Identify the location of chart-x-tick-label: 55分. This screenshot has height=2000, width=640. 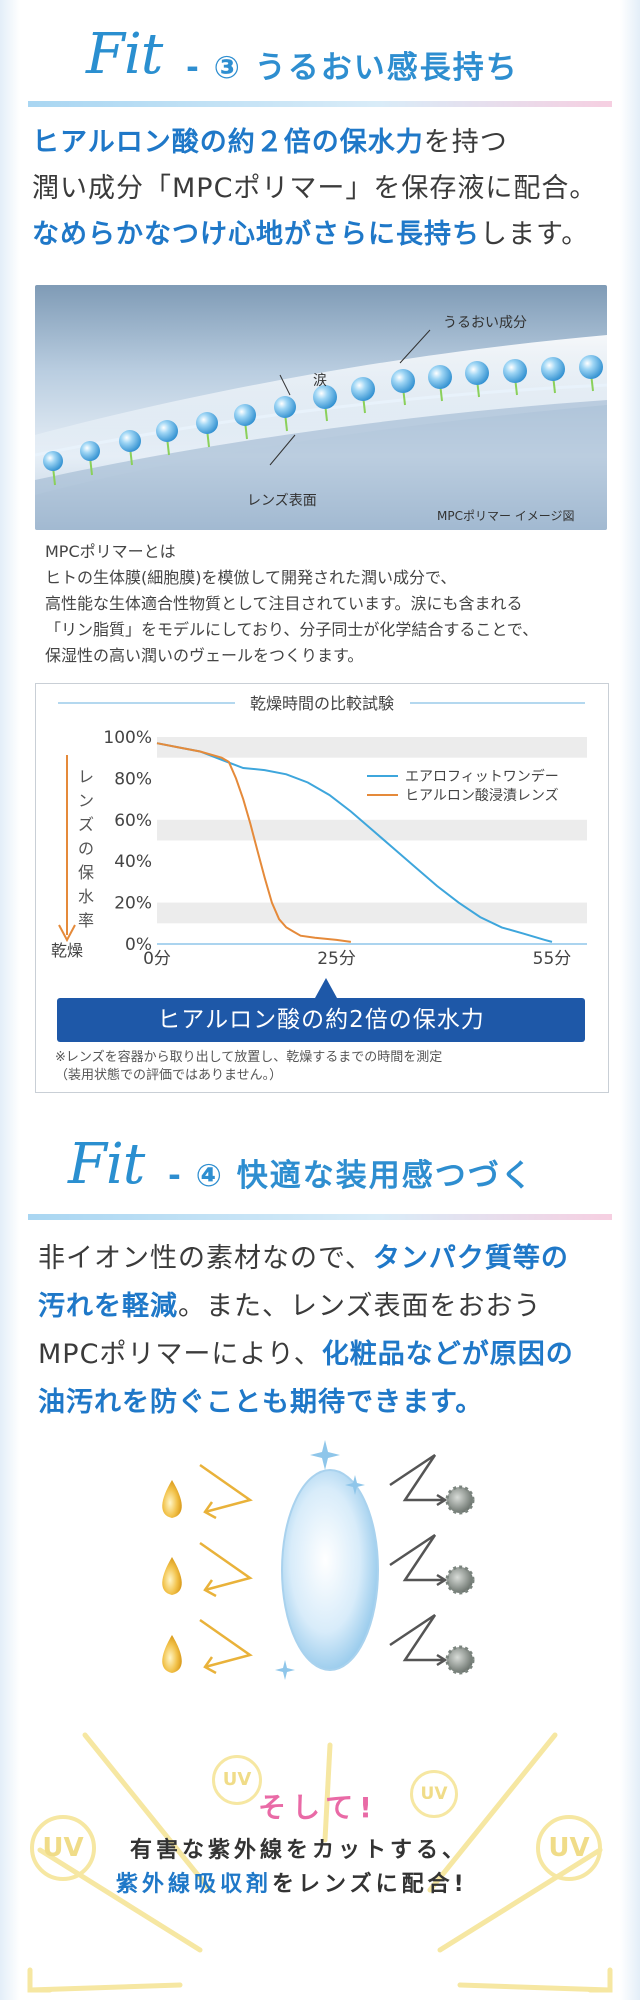
(552, 959).